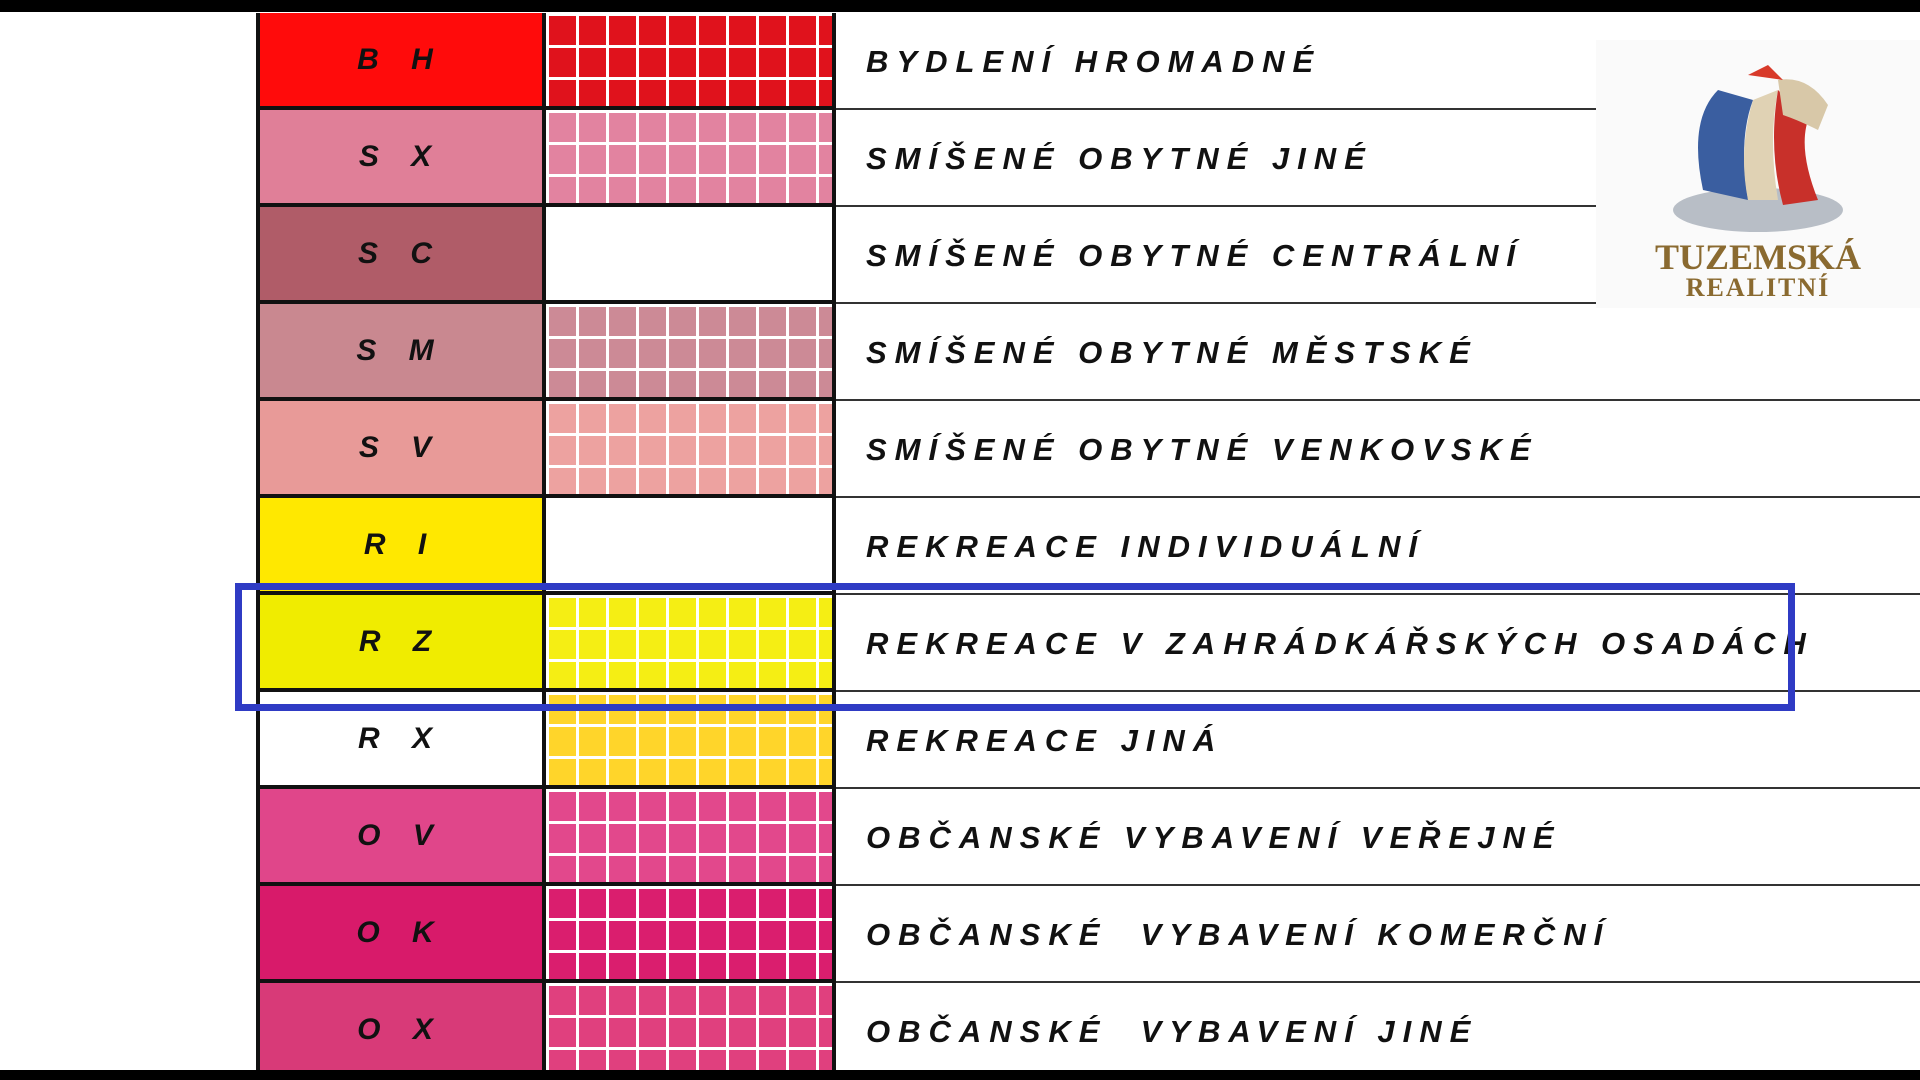 The width and height of the screenshot is (1920, 1080). What do you see at coordinates (1119, 158) in the screenshot?
I see `zone-label: SMÍŠENÉ OBYTNÉ JINÉ` at bounding box center [1119, 158].